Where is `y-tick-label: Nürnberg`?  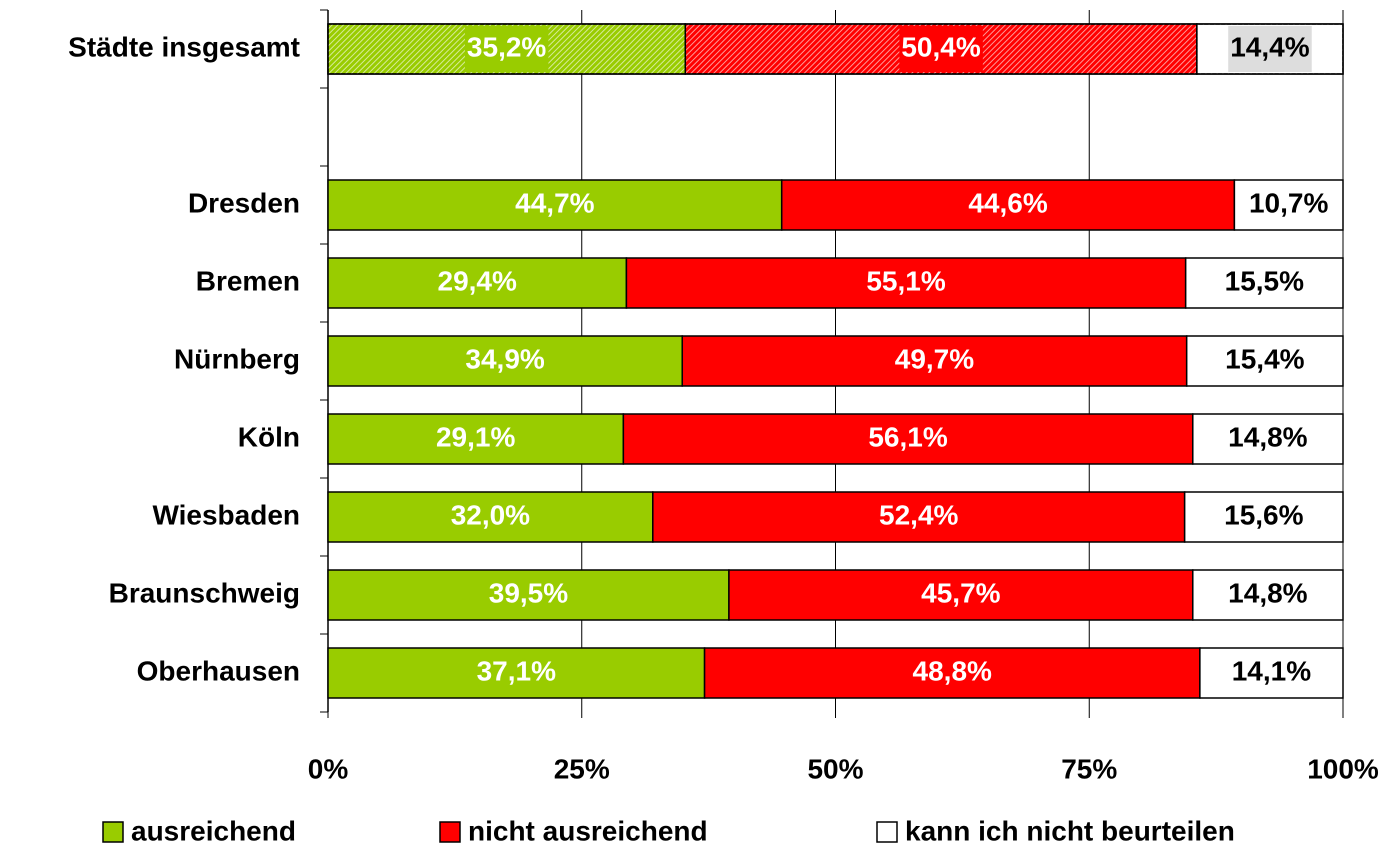
y-tick-label: Nürnberg is located at coordinates (237, 358).